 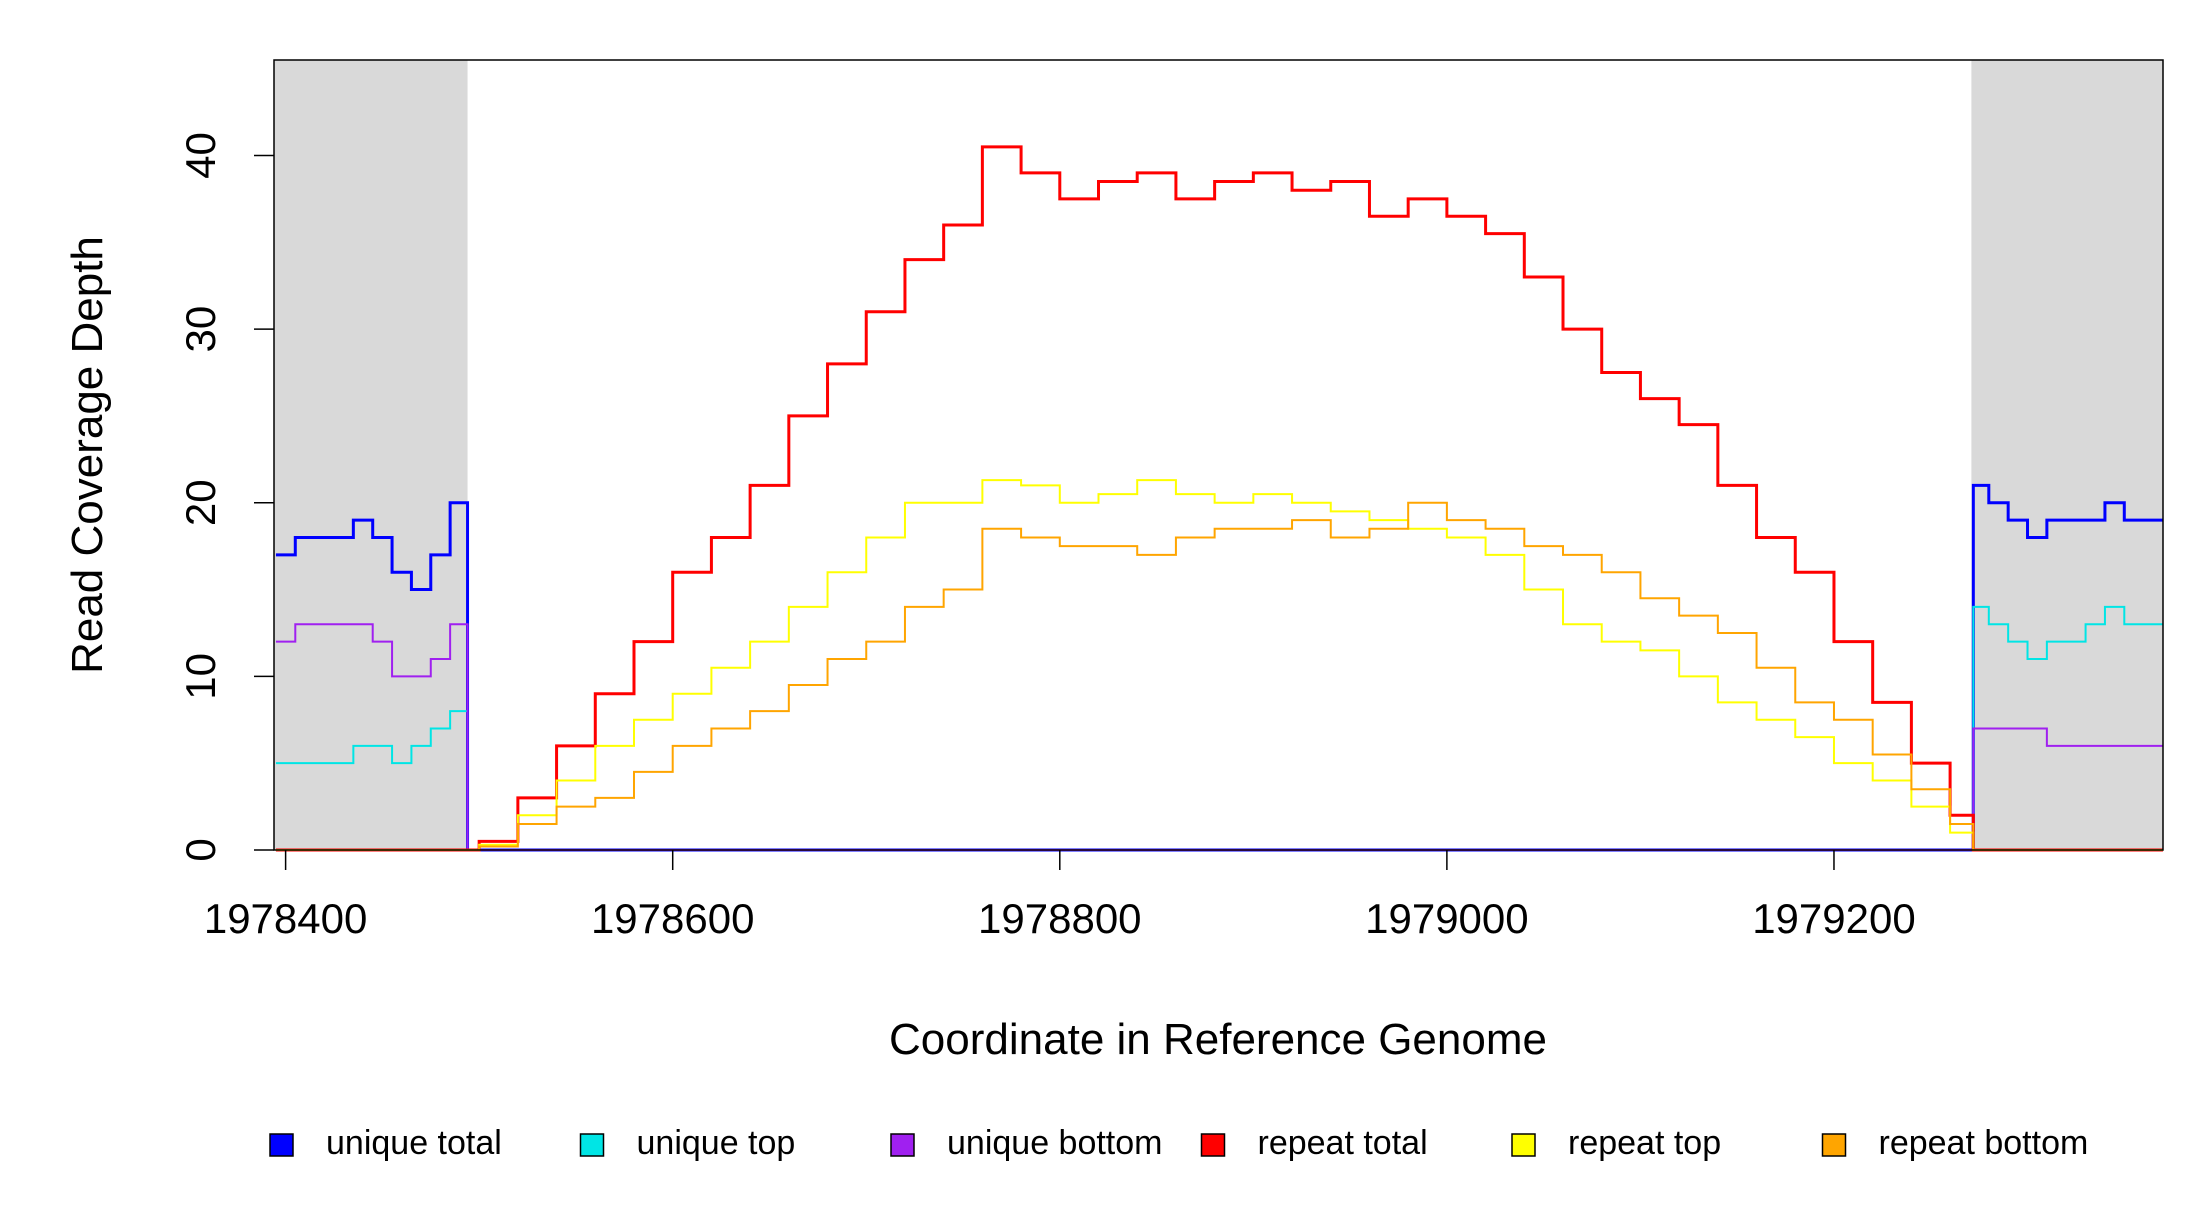 What do you see at coordinates (1343, 1143) in the screenshot?
I see `legend-label: repeat total` at bounding box center [1343, 1143].